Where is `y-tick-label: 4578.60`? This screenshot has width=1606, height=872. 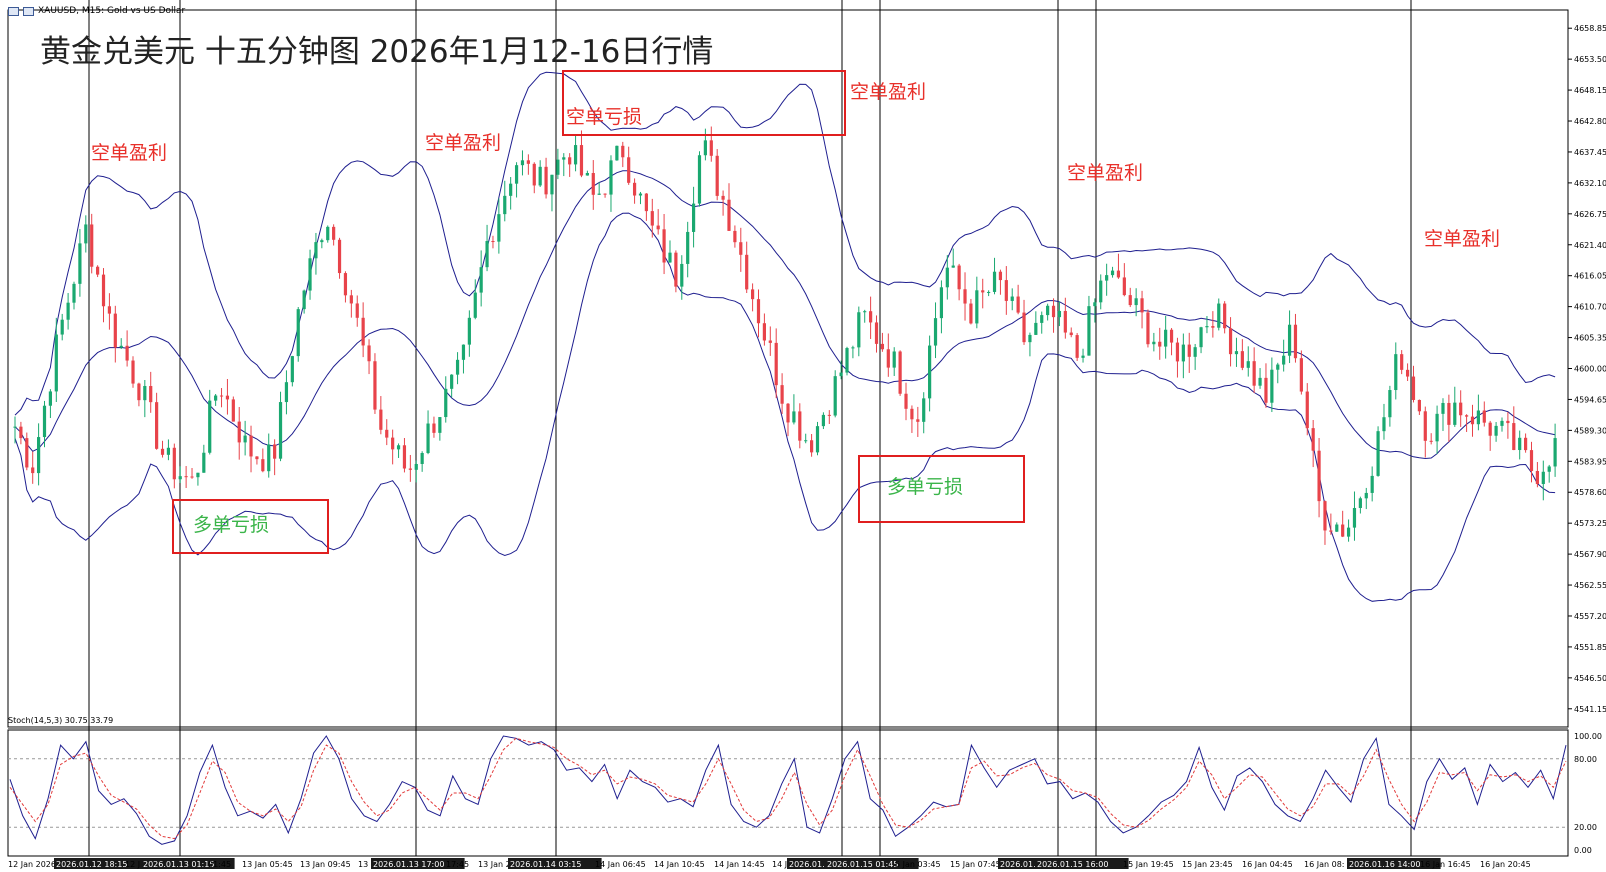 y-tick-label: 4578.60 is located at coordinates (1590, 492).